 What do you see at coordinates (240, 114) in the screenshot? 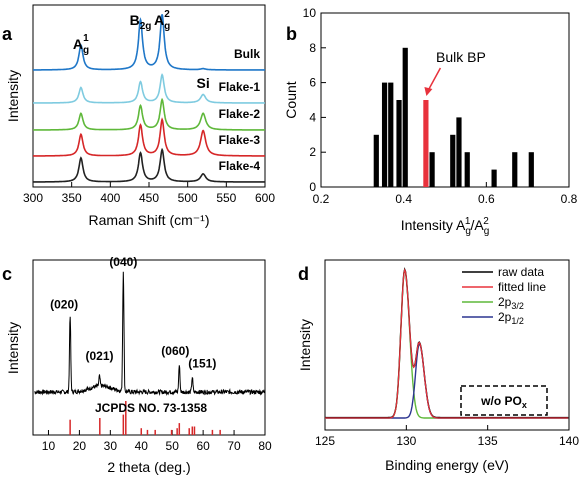
I see `series-label: Flake-2` at bounding box center [240, 114].